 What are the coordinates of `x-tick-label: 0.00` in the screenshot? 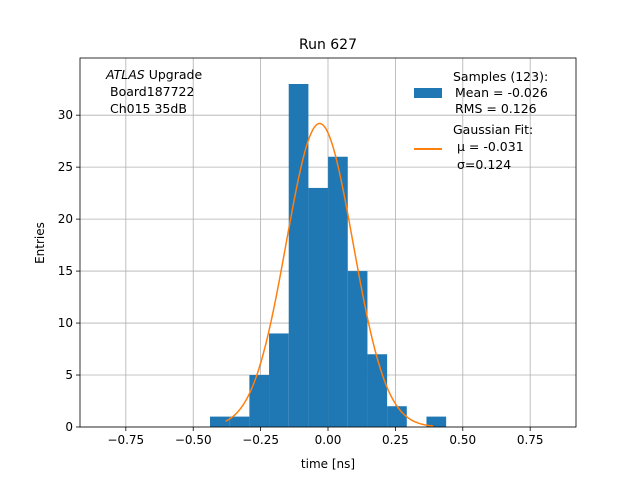 It's located at (328, 440).